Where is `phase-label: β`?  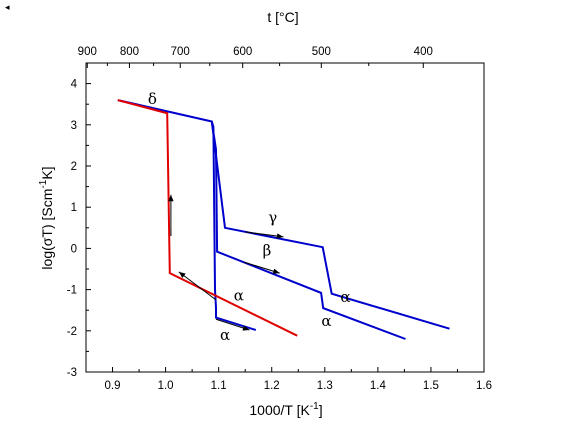 phase-label: β is located at coordinates (267, 250).